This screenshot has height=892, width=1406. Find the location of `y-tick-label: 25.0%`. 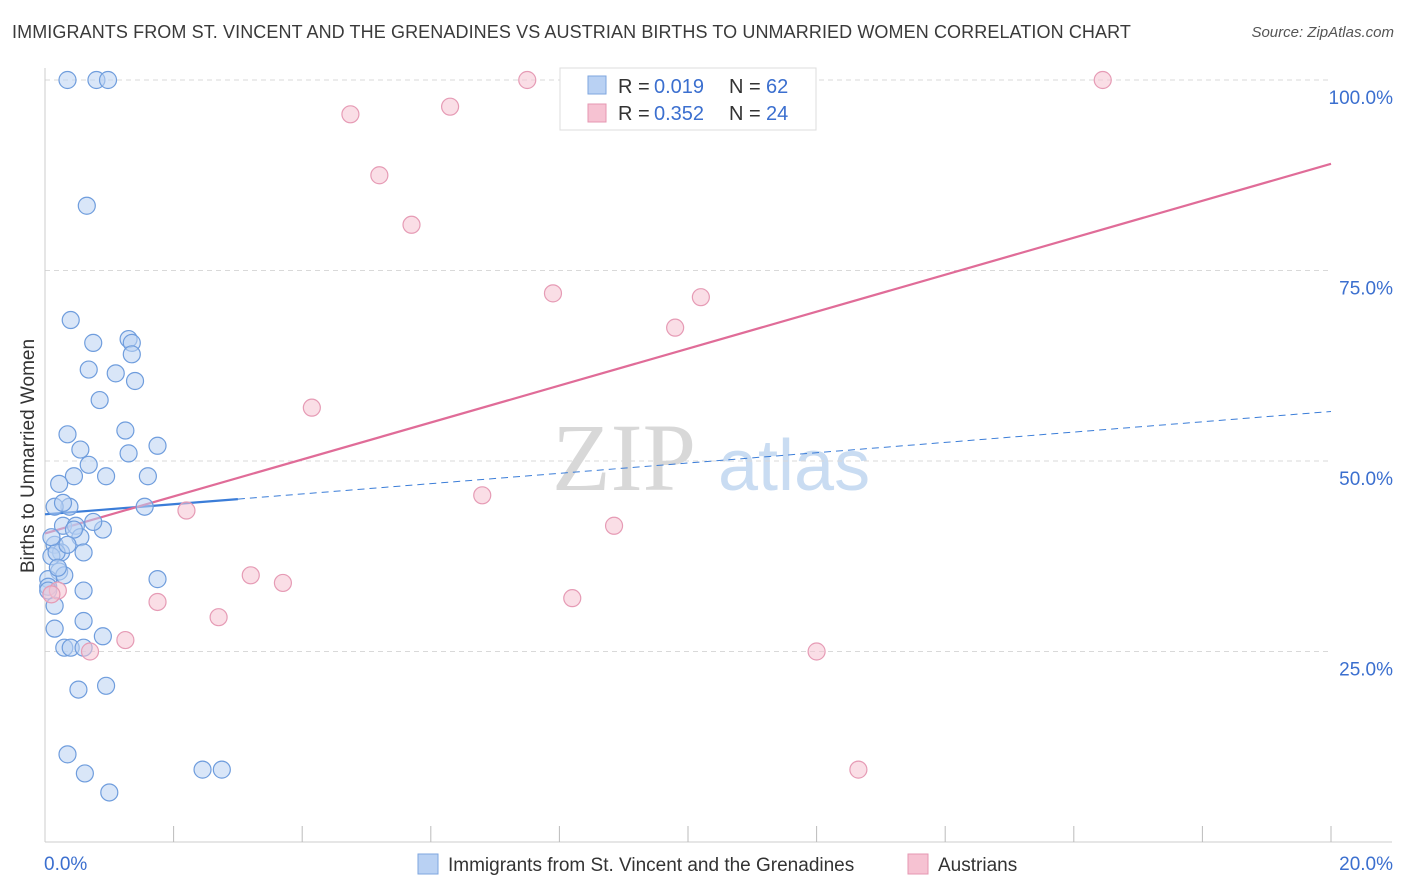

y-tick-label: 25.0% is located at coordinates (1366, 670).